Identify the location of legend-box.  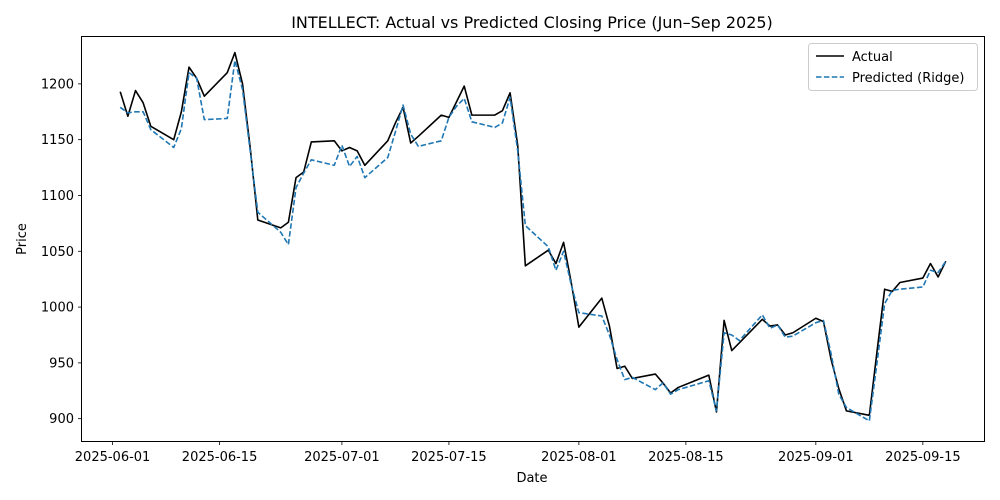
(893, 67).